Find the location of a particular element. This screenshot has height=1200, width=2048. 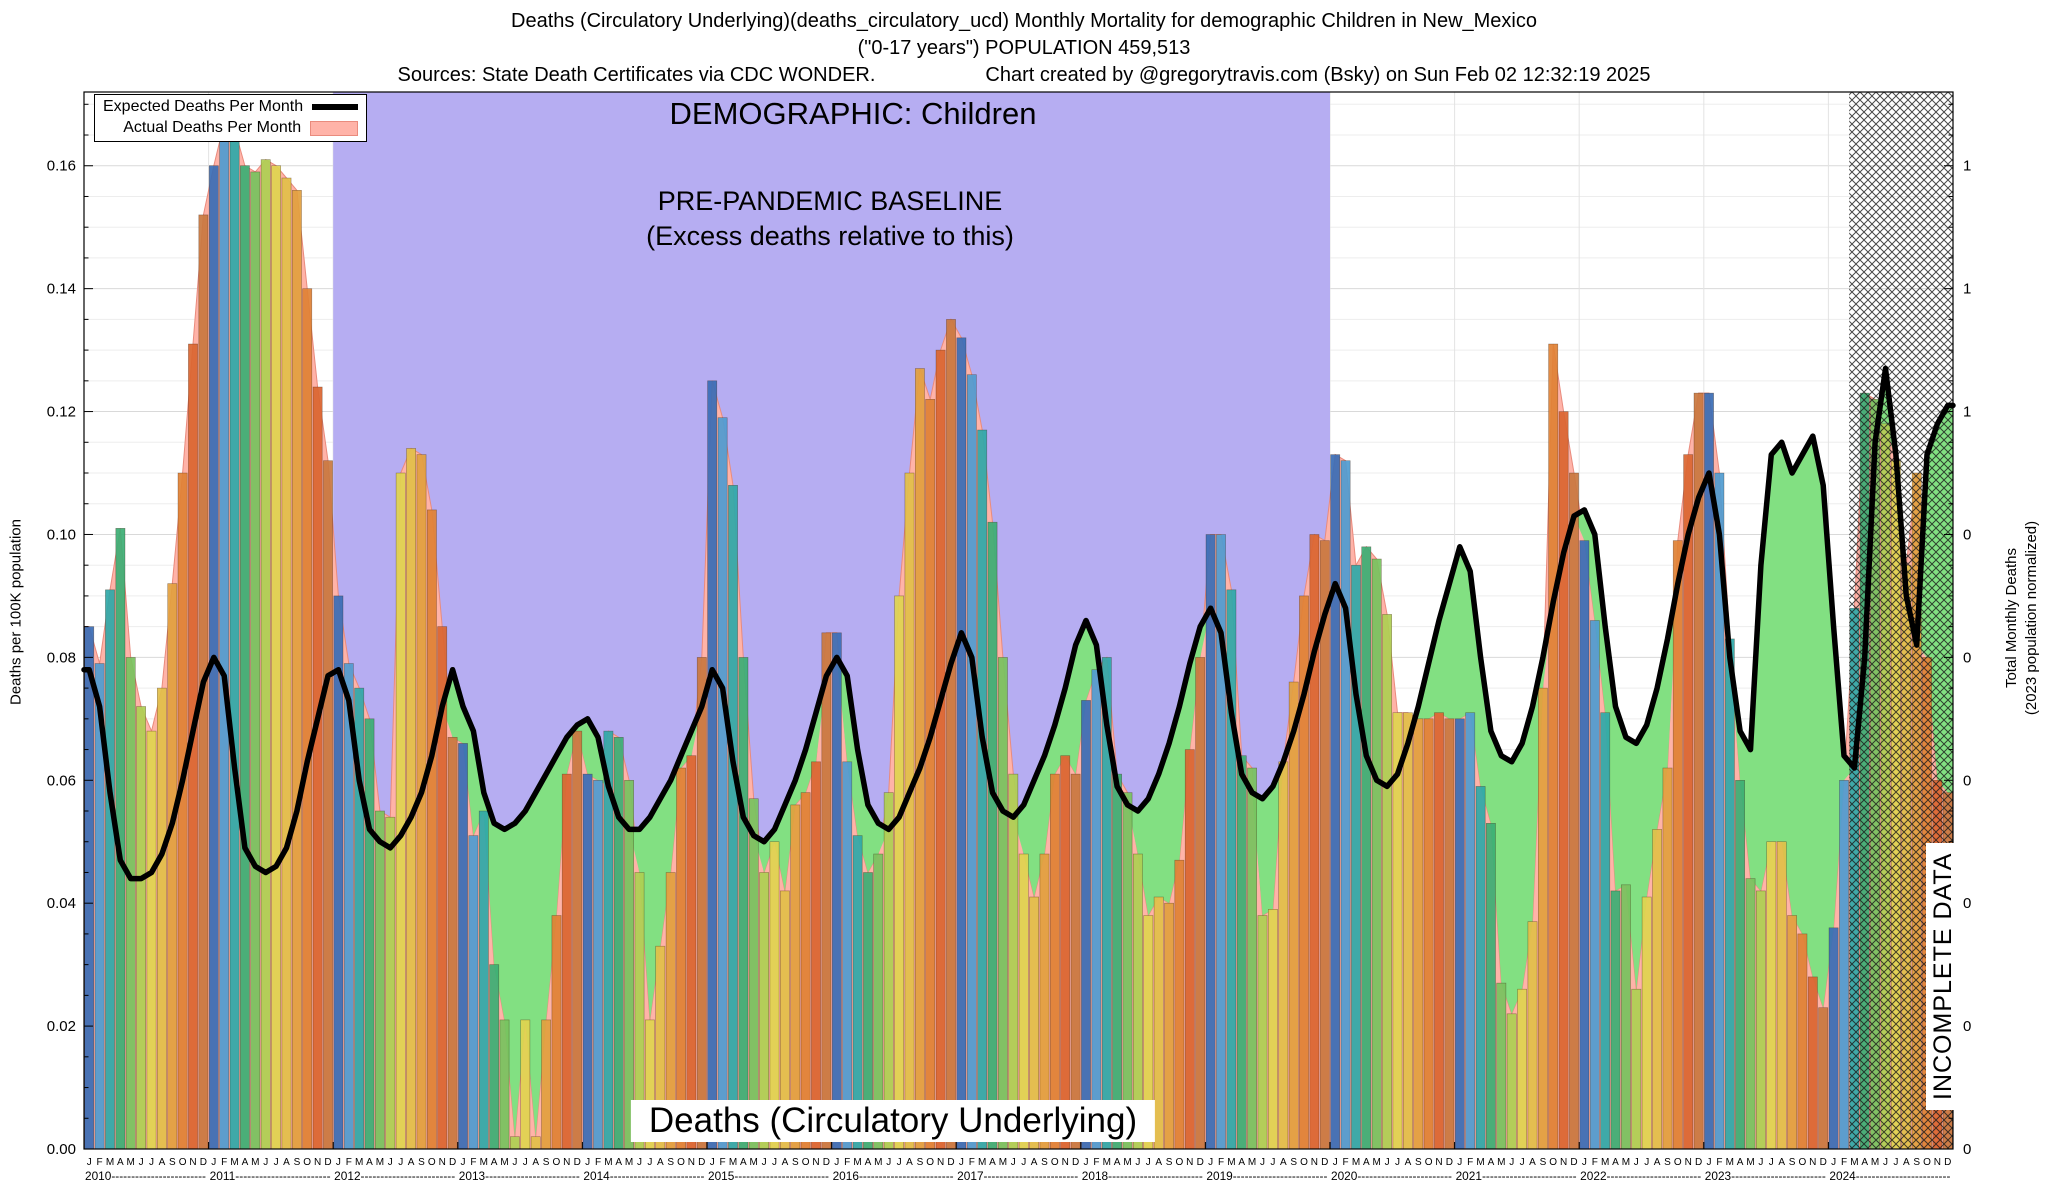

y2-axis-tick-label: 0 is located at coordinates (1967, 1026).